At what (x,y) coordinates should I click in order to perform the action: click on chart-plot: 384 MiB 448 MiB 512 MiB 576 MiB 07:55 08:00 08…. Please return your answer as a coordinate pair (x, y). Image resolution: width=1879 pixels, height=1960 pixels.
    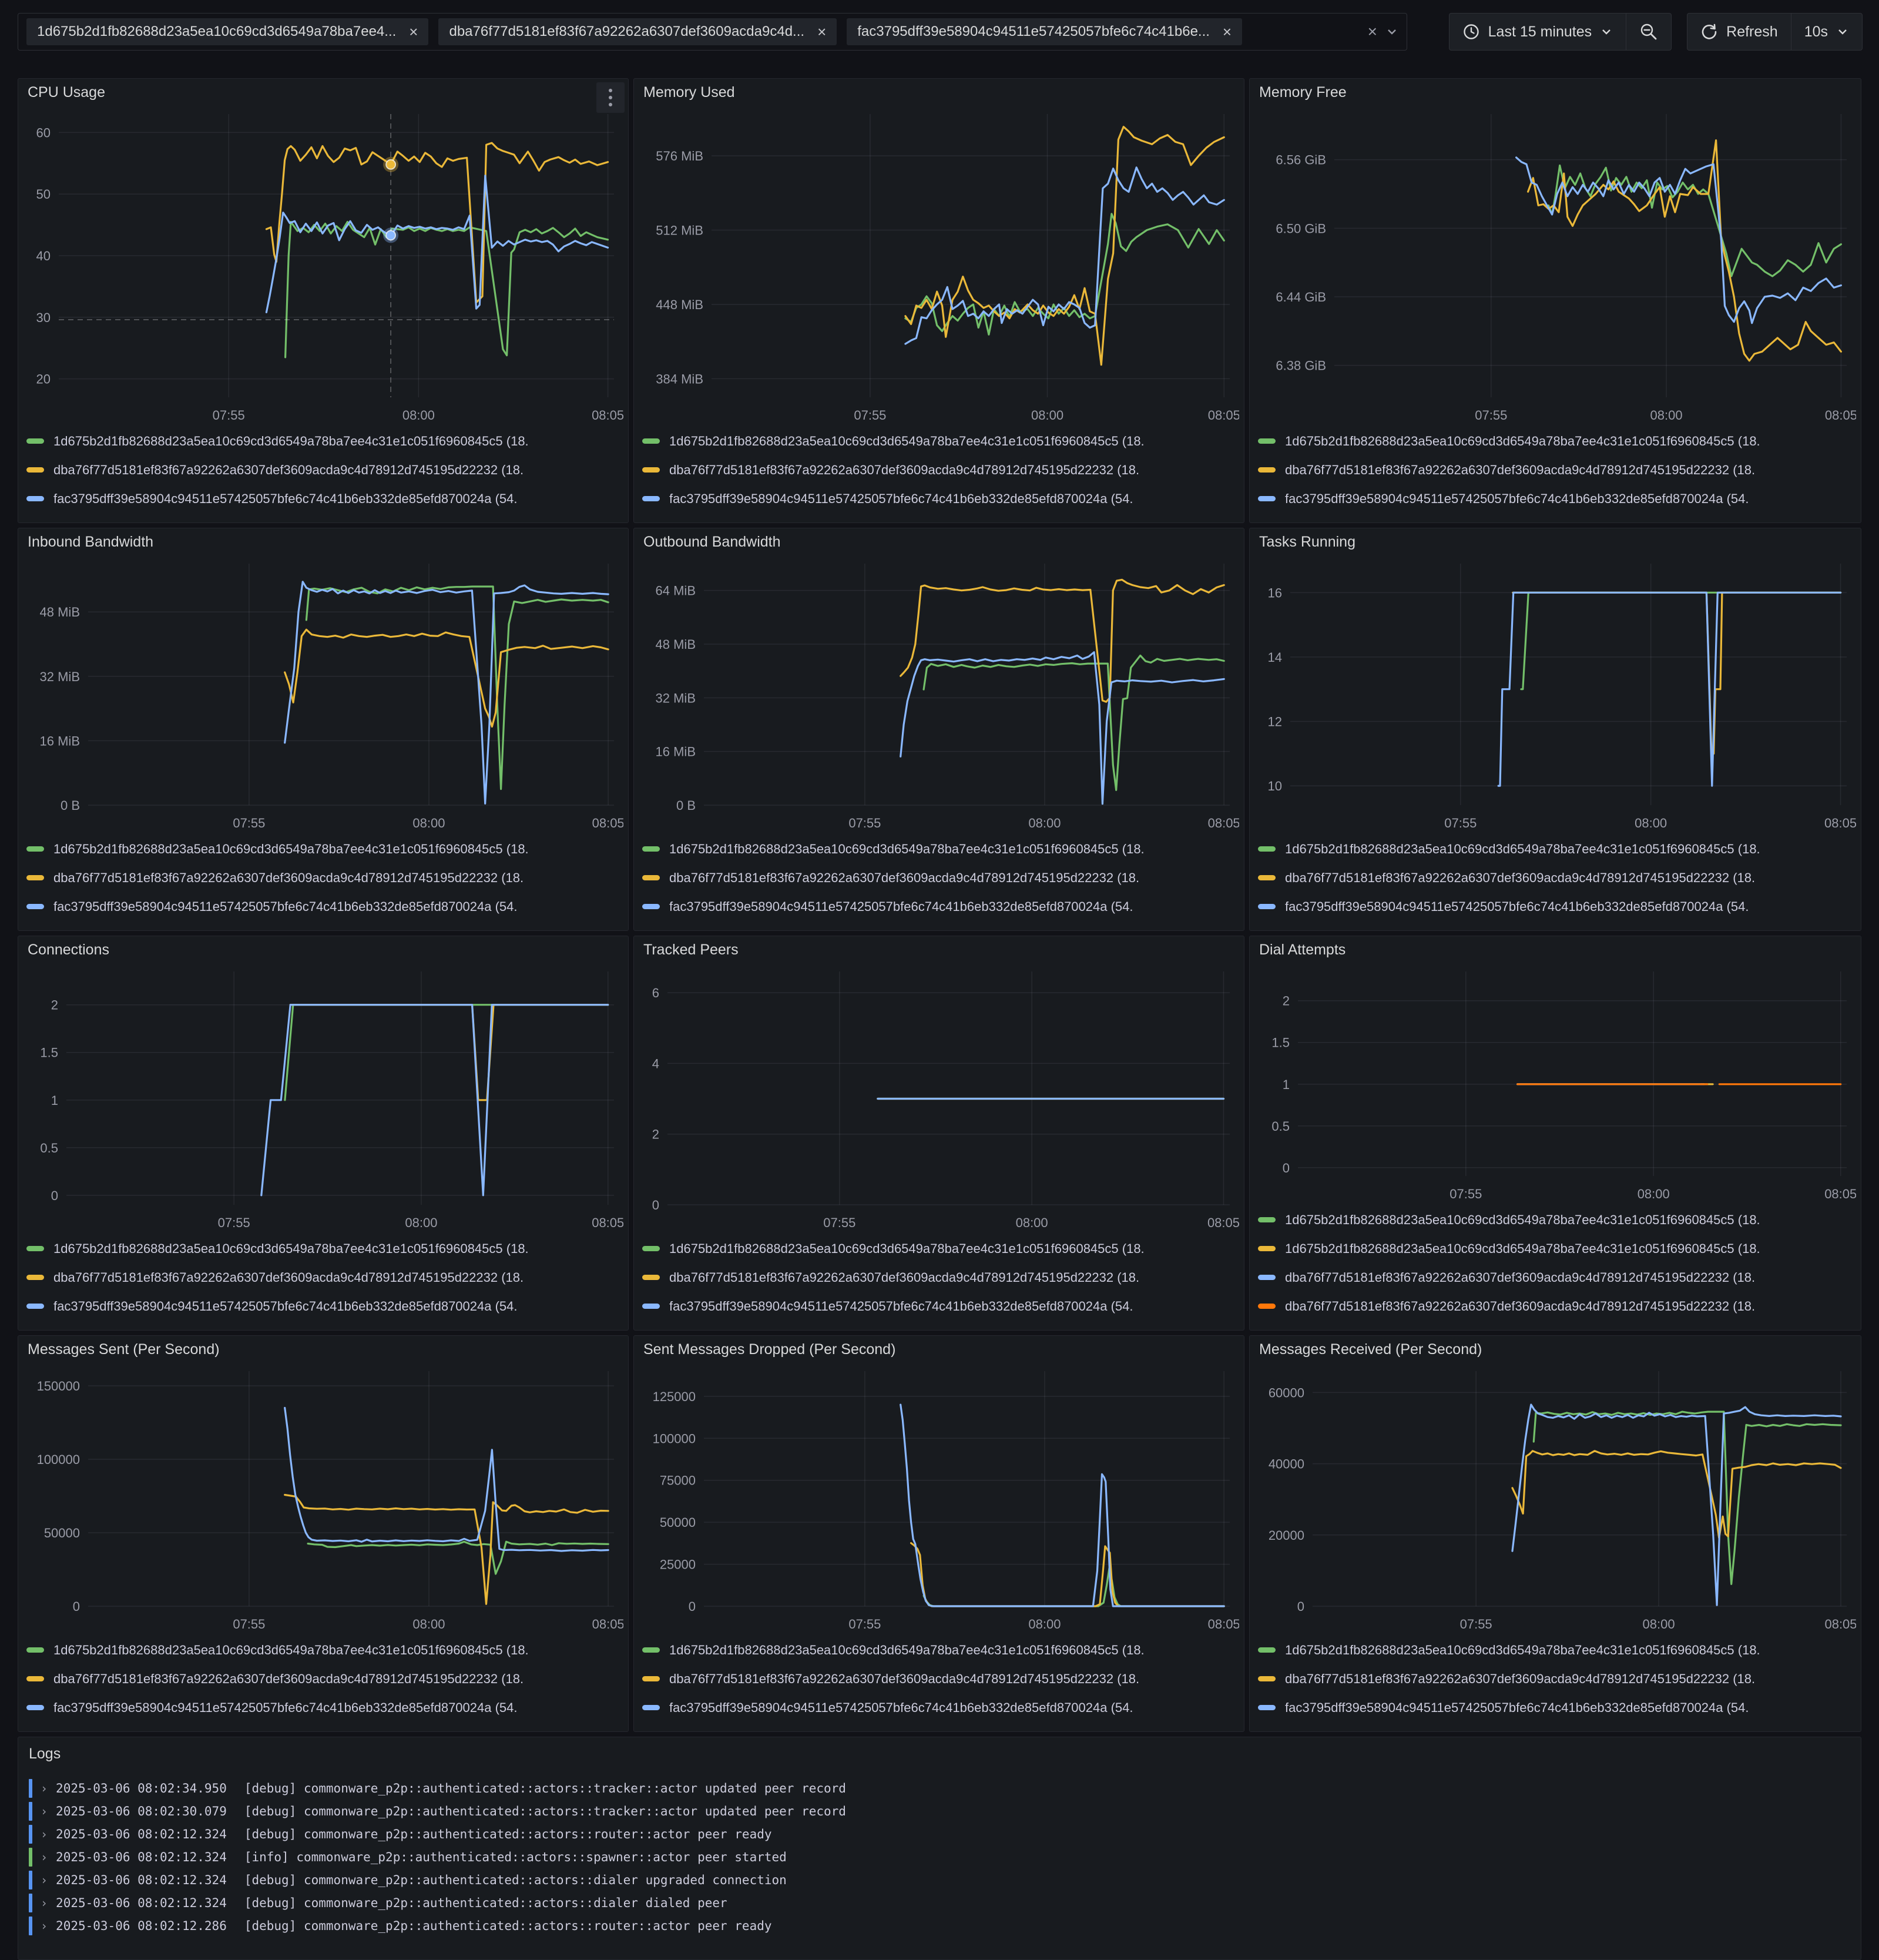
    Looking at the image, I should click on (939, 265).